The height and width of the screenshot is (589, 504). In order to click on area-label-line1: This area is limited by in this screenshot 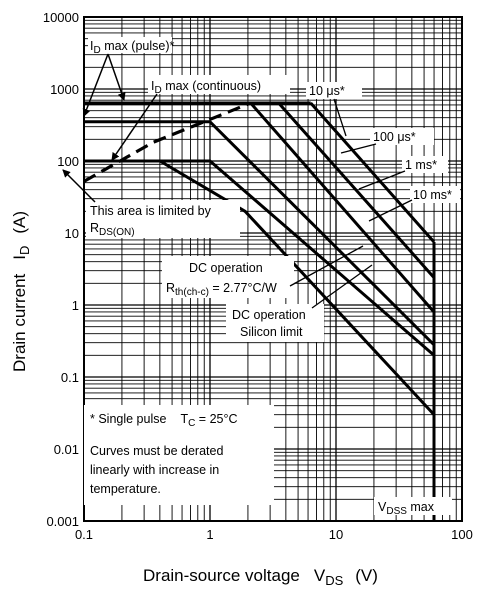, I will do `click(151, 211)`.